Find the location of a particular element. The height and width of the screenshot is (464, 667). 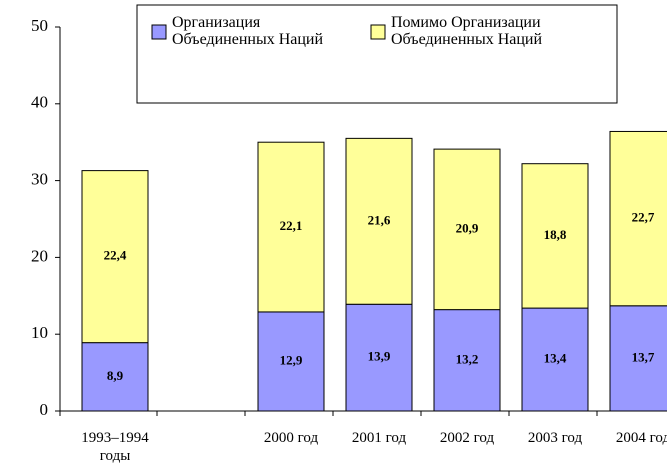

x-tick-label: 2004 год is located at coordinates (641, 438).